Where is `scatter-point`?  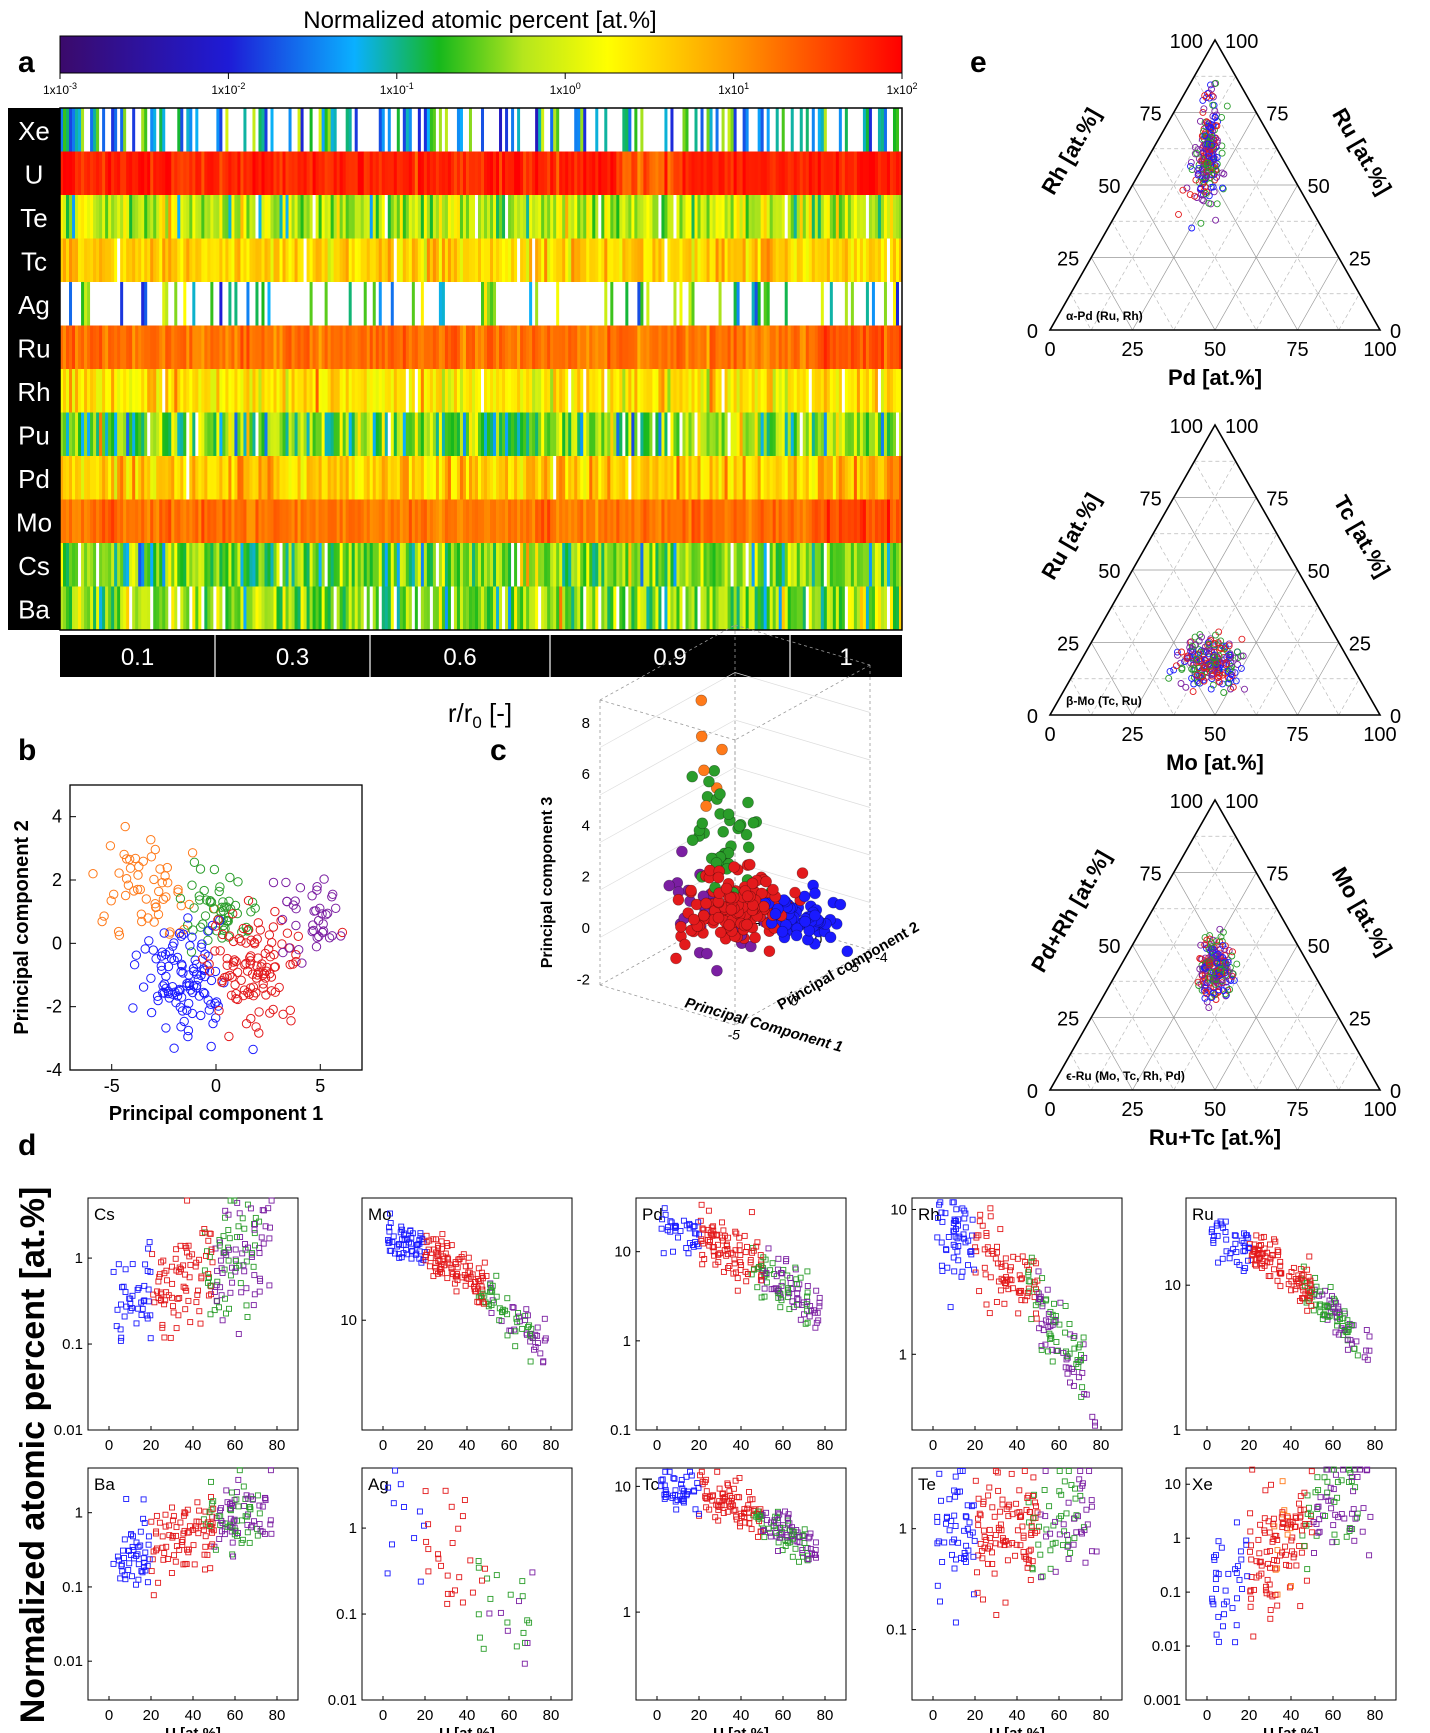
scatter-point is located at coordinates (254, 1294).